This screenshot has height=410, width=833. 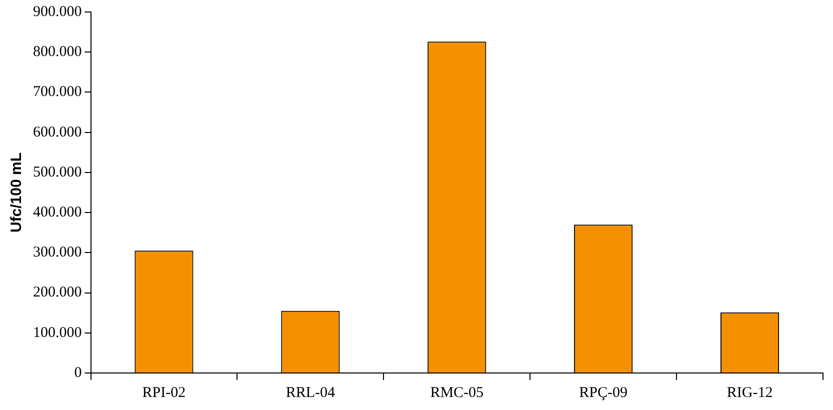 I want to click on x-tick-label: RIG-12, so click(x=749, y=392).